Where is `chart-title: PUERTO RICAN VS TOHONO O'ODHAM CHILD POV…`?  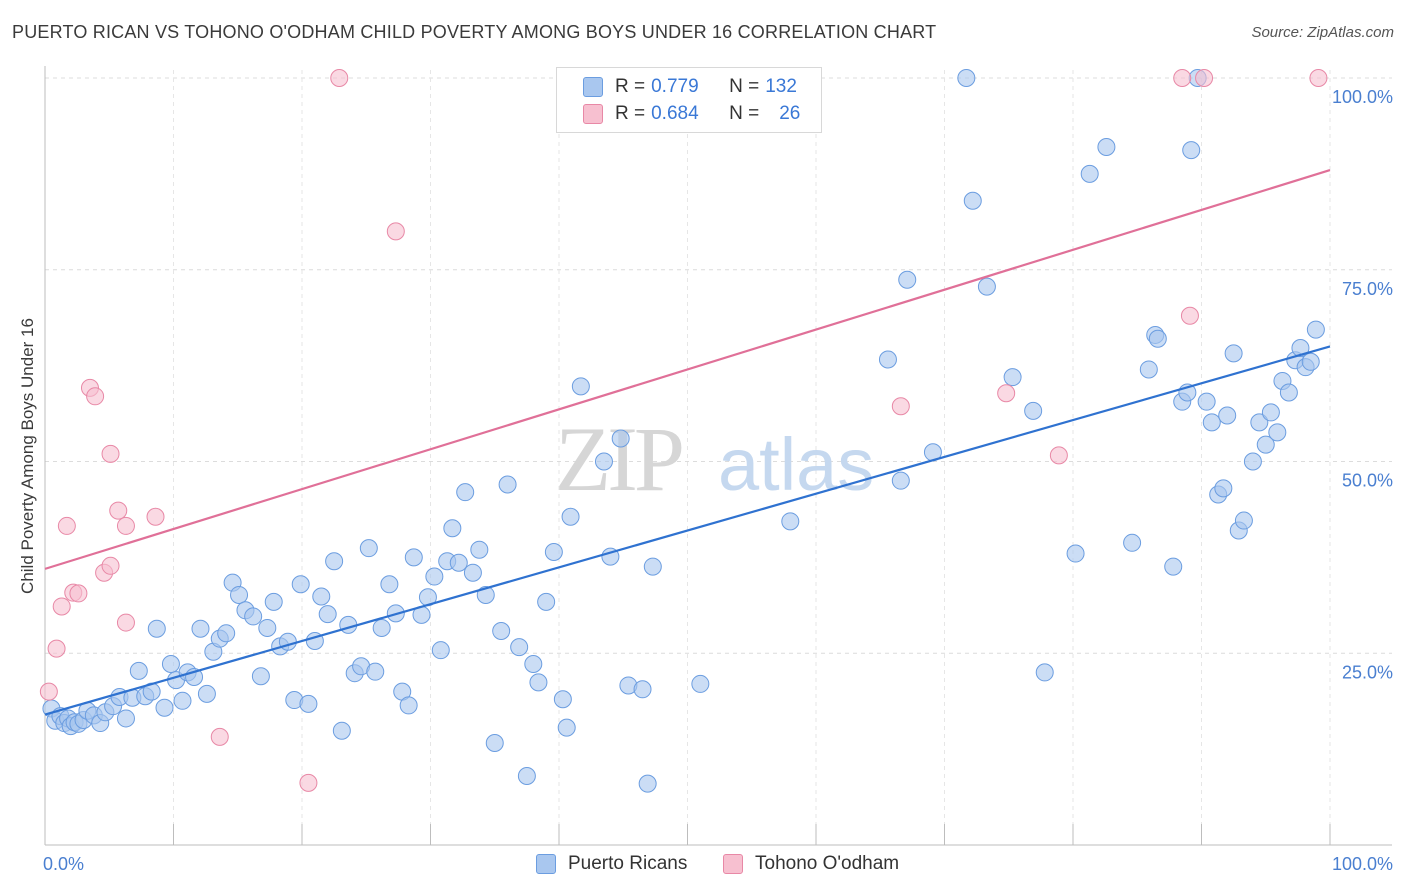 chart-title: PUERTO RICAN VS TOHONO O'ODHAM CHILD POV… is located at coordinates (474, 32).